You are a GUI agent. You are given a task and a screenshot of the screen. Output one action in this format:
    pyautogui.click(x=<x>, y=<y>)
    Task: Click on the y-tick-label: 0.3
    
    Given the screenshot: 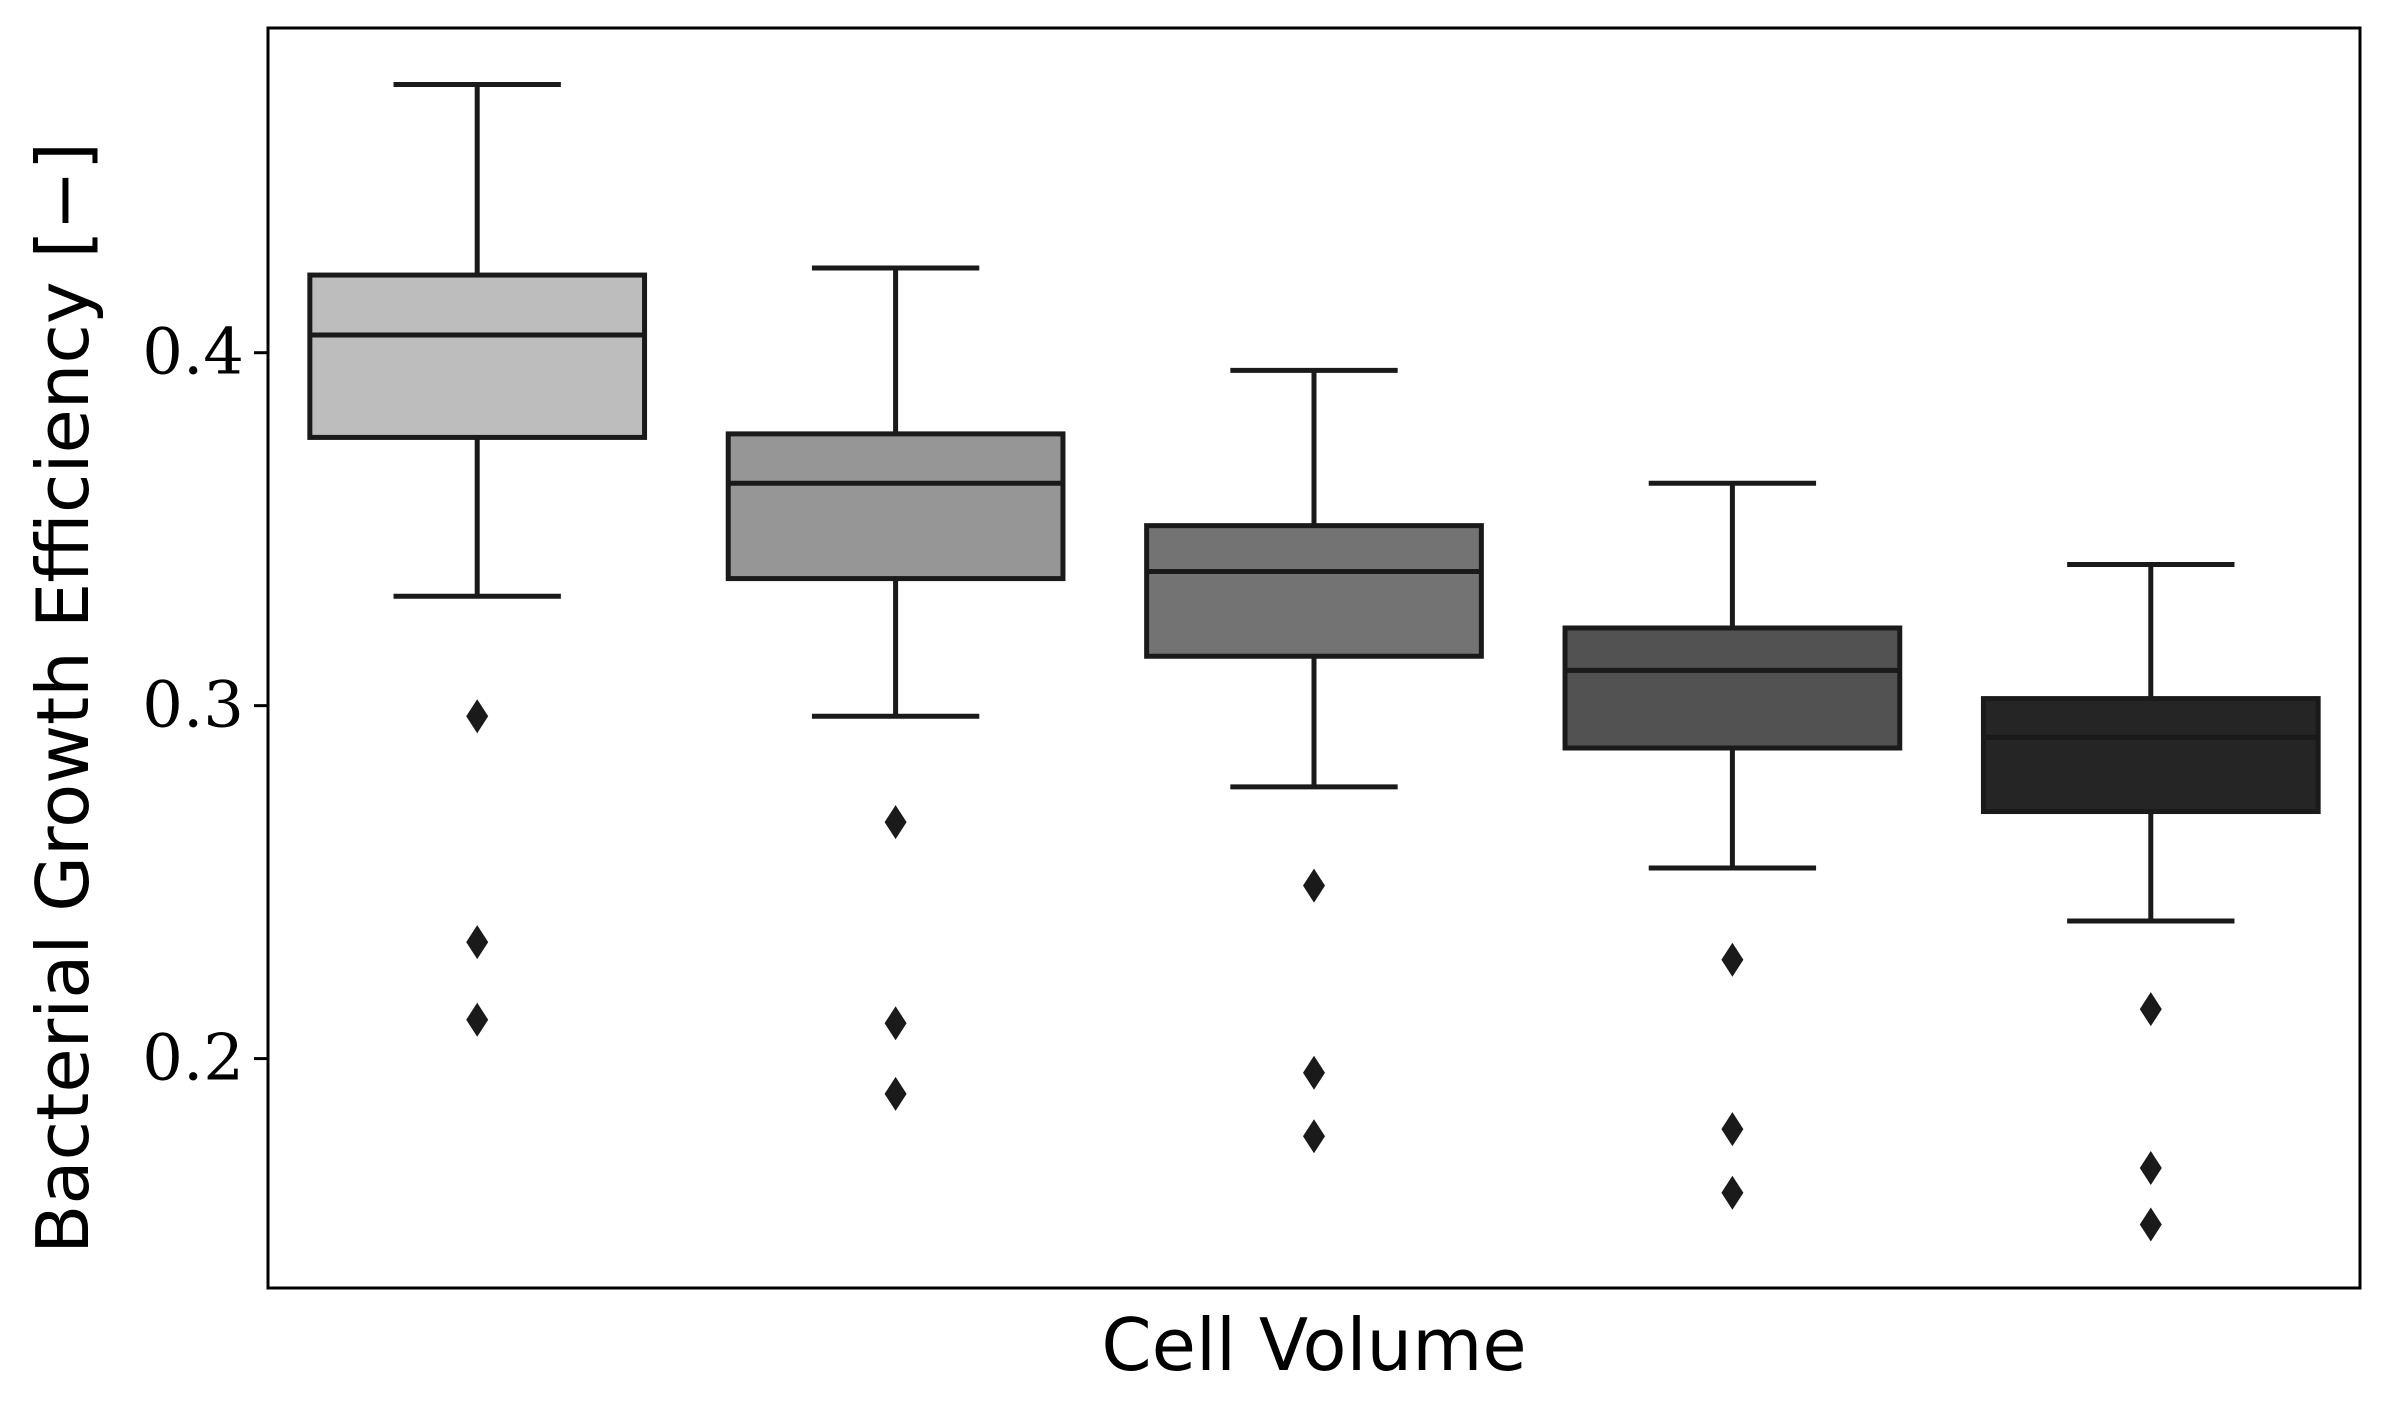 What is the action you would take?
    pyautogui.click(x=193, y=706)
    